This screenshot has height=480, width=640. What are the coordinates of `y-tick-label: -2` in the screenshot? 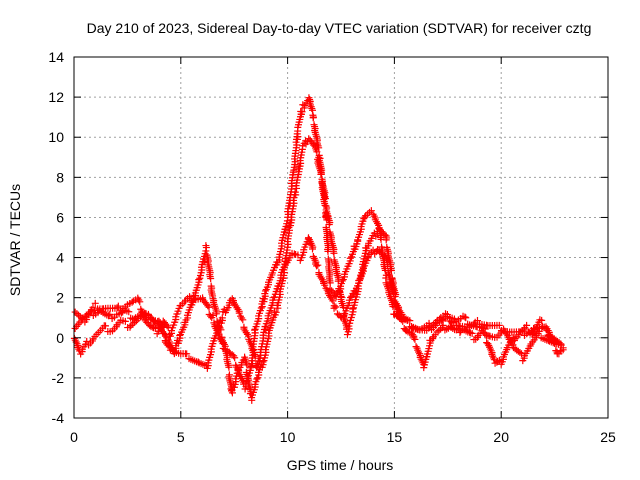 It's located at (58, 378).